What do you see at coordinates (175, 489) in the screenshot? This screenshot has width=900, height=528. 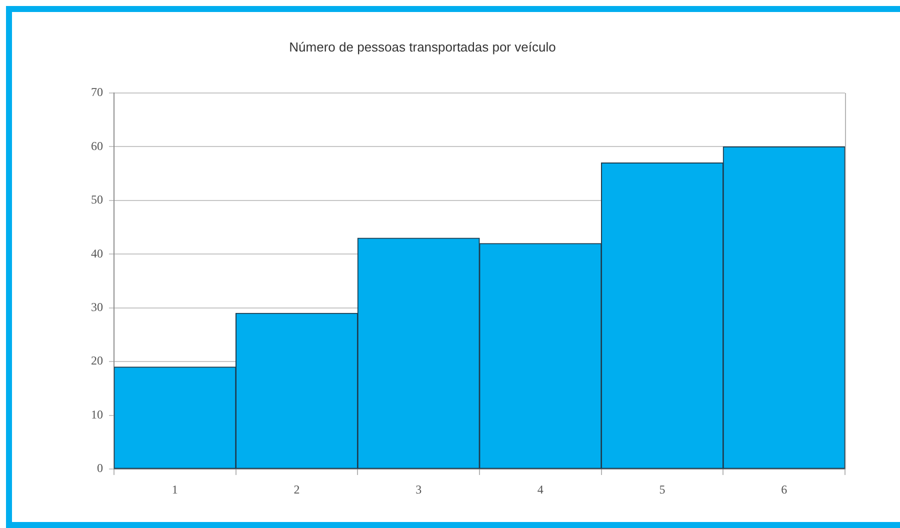 I see `x-tick-label: 1` at bounding box center [175, 489].